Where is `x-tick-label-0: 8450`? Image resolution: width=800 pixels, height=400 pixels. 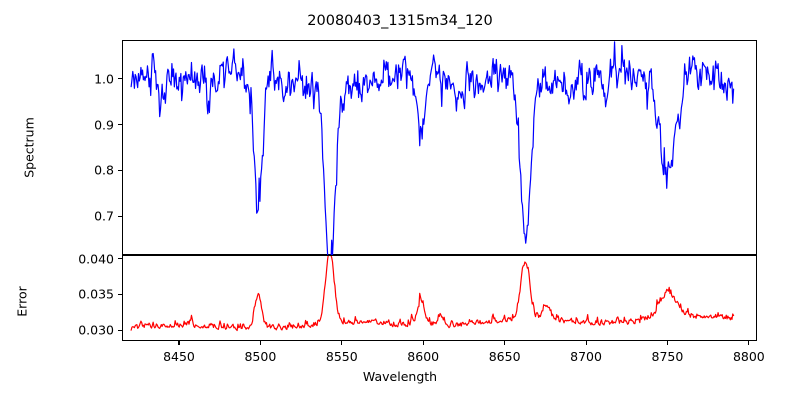 x-tick-label-0: 8450 is located at coordinates (179, 356).